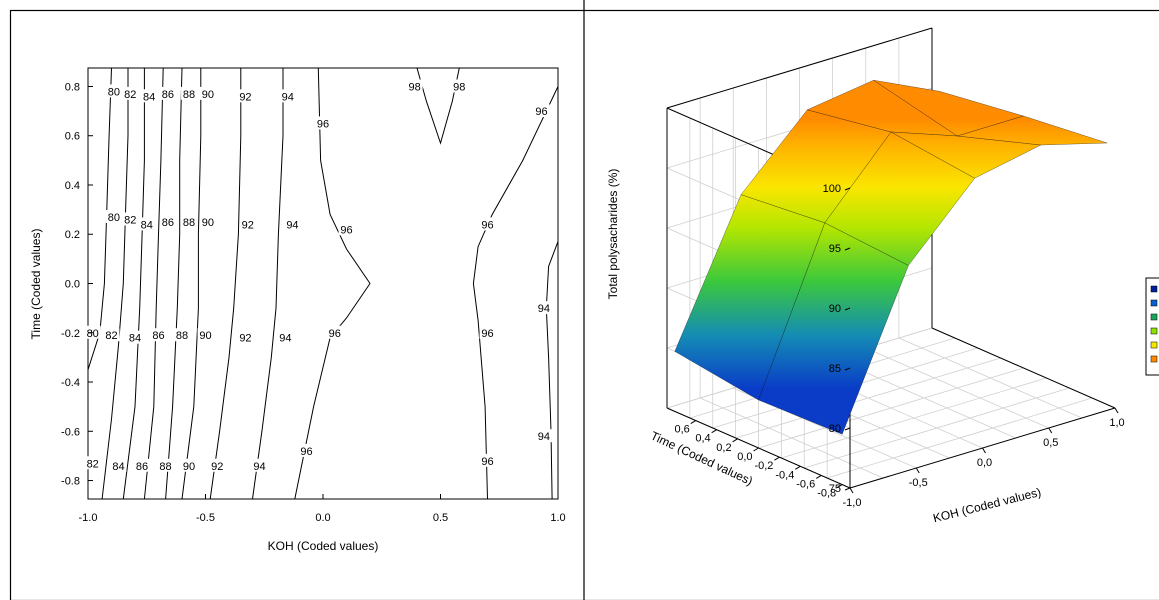  I want to click on surface-z-tick-label: 100, so click(832, 189).